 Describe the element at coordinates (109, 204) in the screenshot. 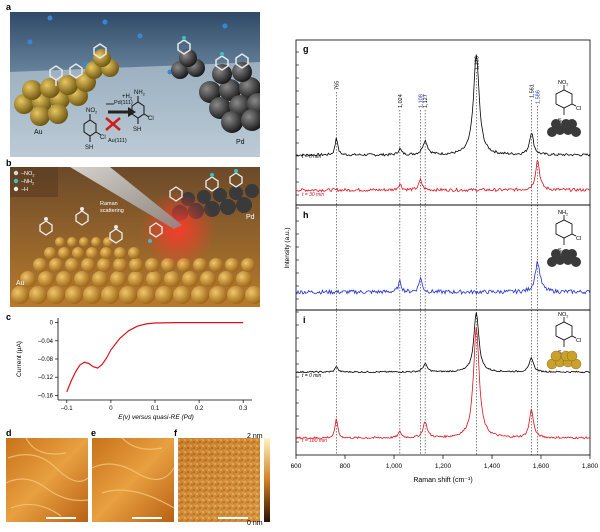

I see `raman-label-1: Raman` at that location.